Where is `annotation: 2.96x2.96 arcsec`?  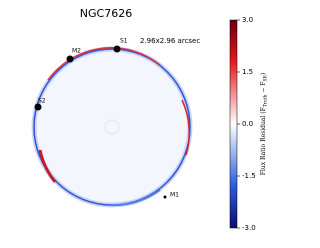
annotation: 2.96x2.96 arcsec is located at coordinates (170, 41).